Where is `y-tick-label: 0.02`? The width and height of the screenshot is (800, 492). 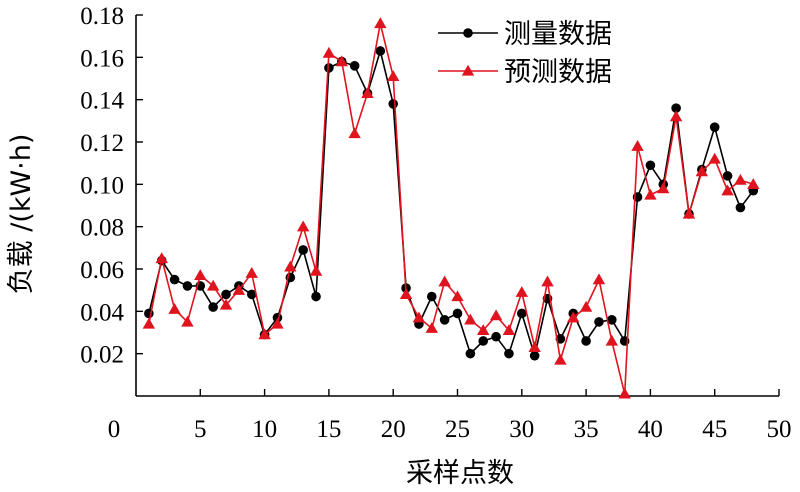 y-tick-label: 0.02 is located at coordinates (102, 355).